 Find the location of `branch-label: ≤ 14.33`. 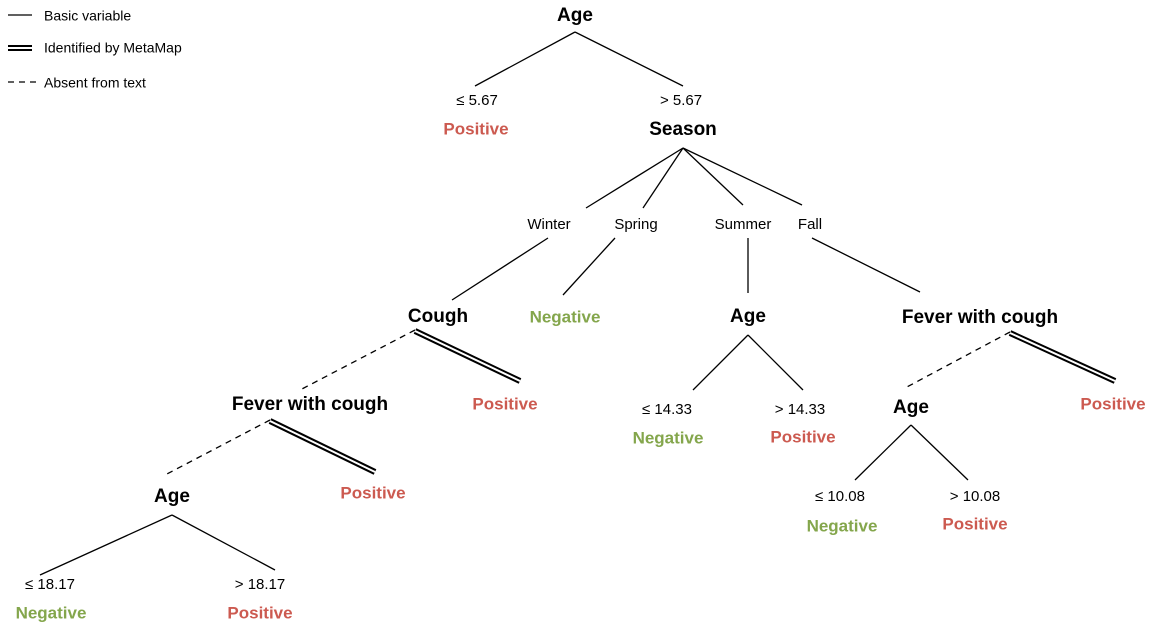

branch-label: ≤ 14.33 is located at coordinates (667, 409).